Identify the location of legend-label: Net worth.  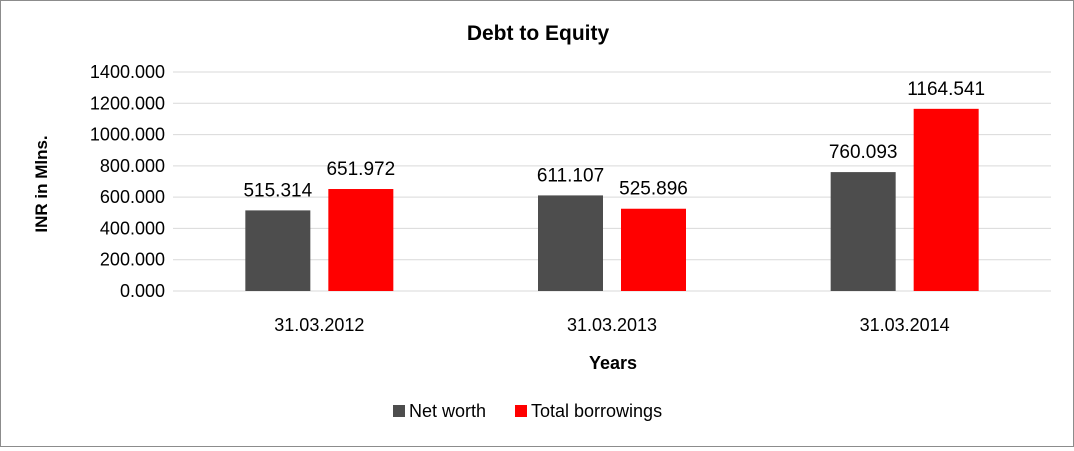
(447, 411).